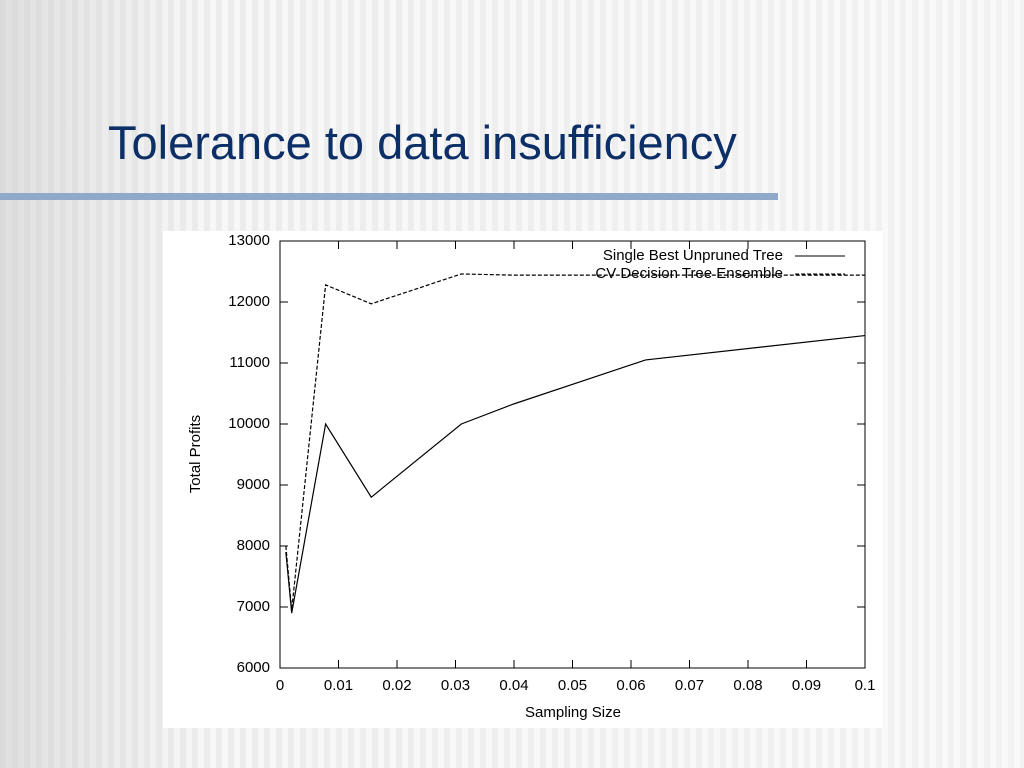 The width and height of the screenshot is (1024, 768). What do you see at coordinates (573, 712) in the screenshot?
I see `x-axis-label: Sampling Size` at bounding box center [573, 712].